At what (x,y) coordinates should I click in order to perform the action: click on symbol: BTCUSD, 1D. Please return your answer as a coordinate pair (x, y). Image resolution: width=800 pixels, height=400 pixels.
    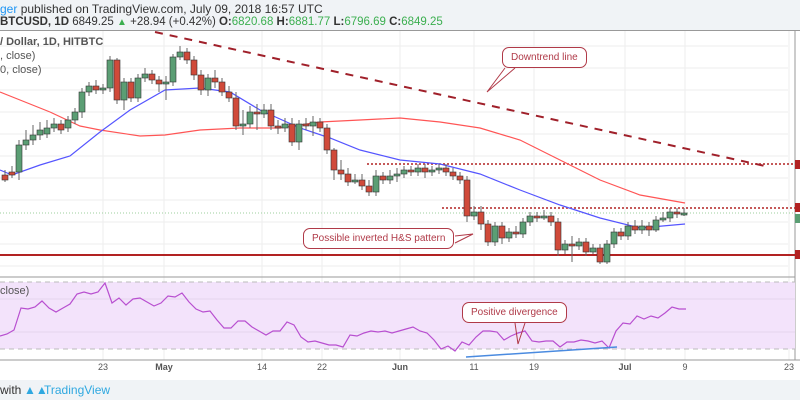
    Looking at the image, I should click on (35, 22).